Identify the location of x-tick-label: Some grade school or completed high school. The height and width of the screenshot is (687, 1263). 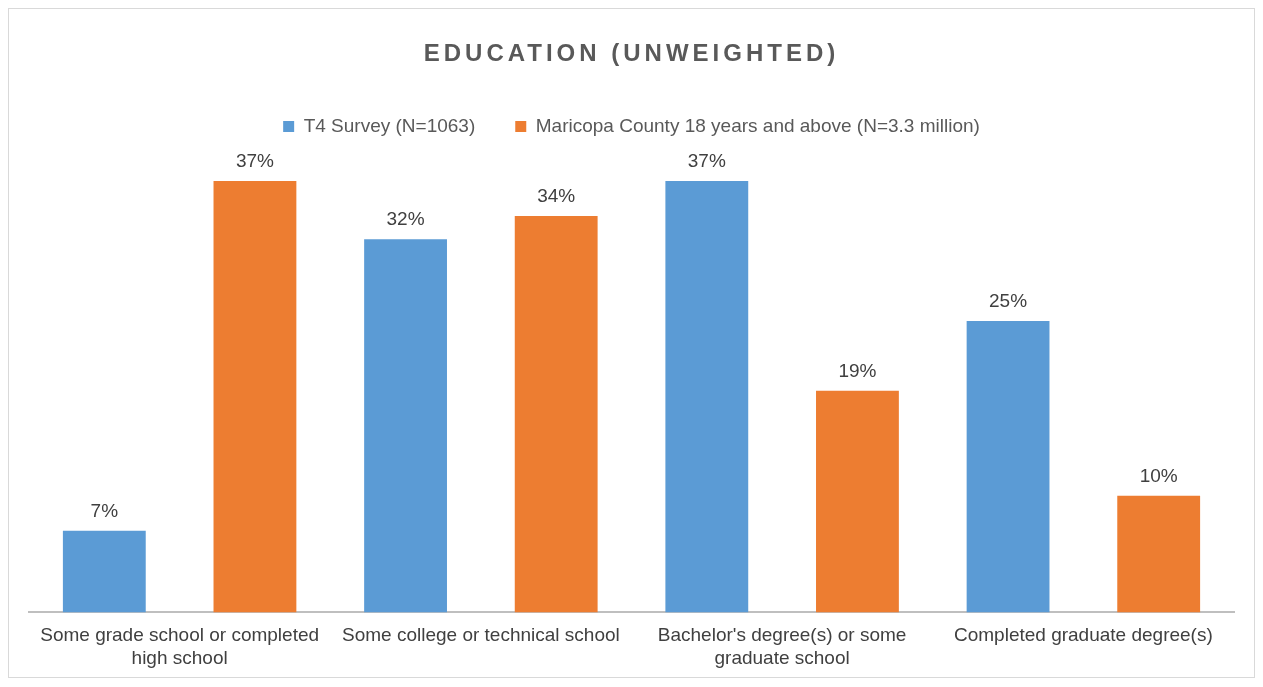
(180, 646).